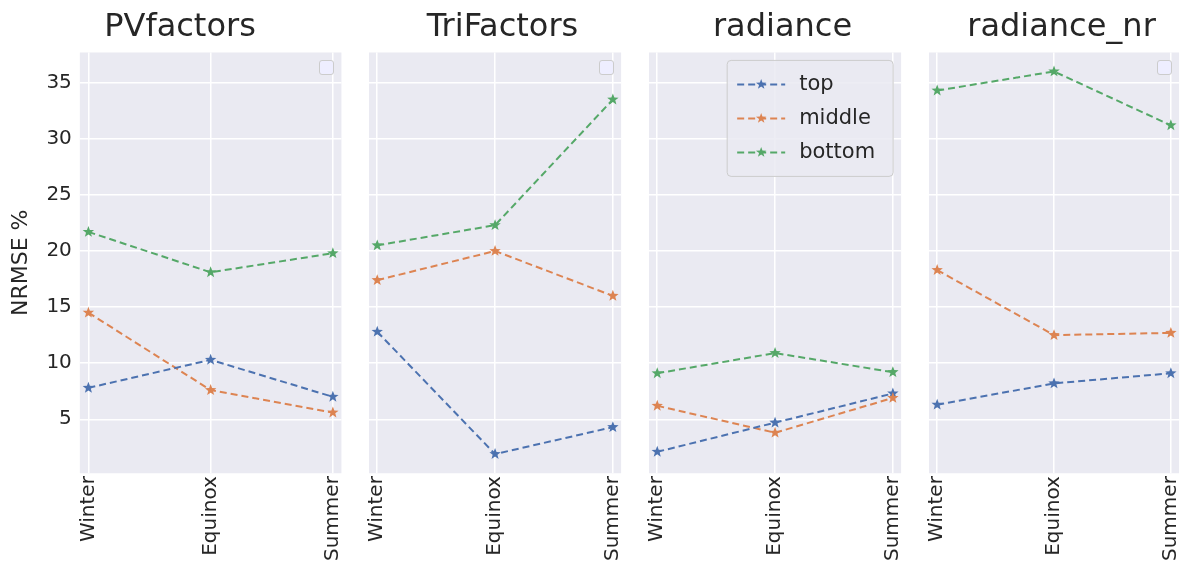 The image size is (1198, 568). I want to click on y-tick-label: 10, so click(59, 361).